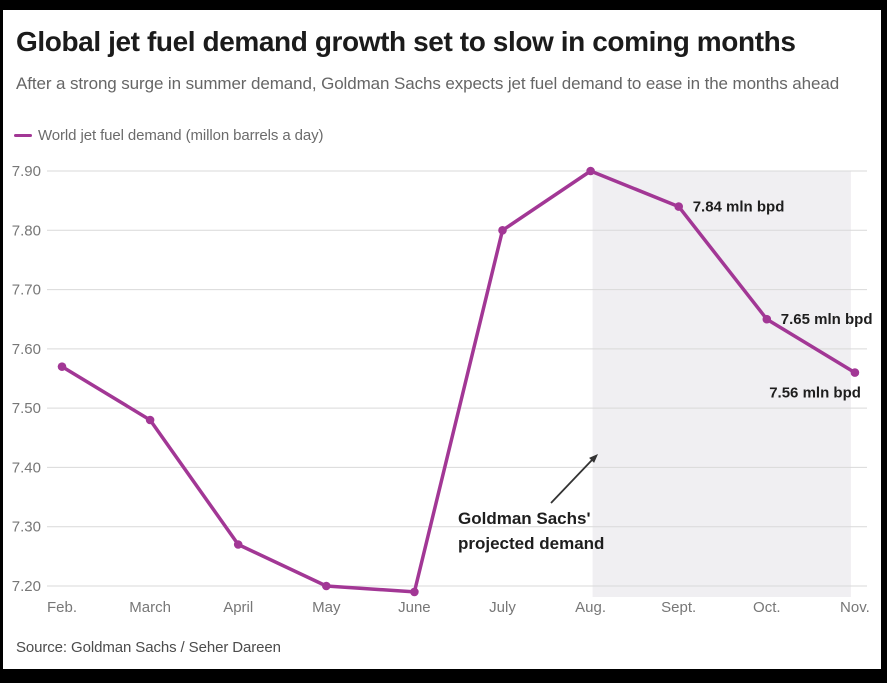  Describe the element at coordinates (62, 366) in the screenshot. I see `data-point-feb` at that location.